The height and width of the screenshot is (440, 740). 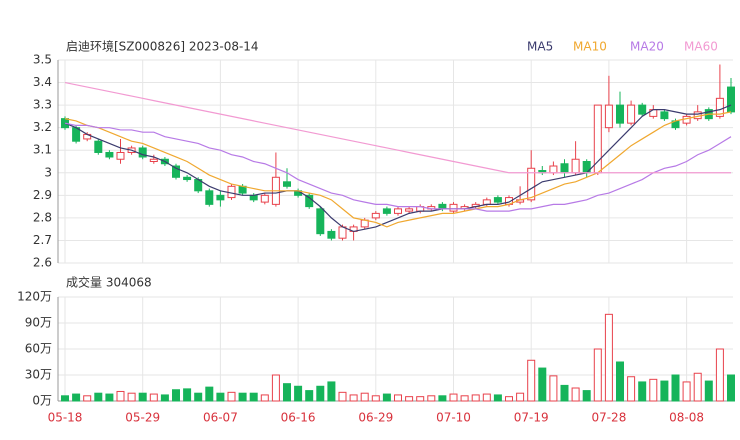 What do you see at coordinates (109, 282) in the screenshot?
I see `volume-title: 成交量 304068` at bounding box center [109, 282].